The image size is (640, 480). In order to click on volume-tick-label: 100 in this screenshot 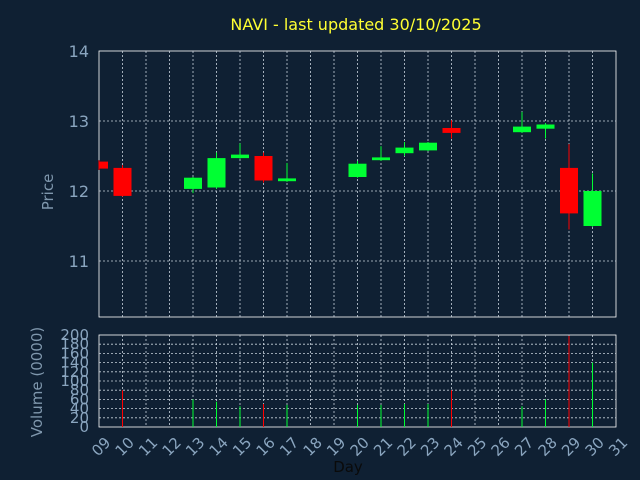, I will do `click(74, 381)`.